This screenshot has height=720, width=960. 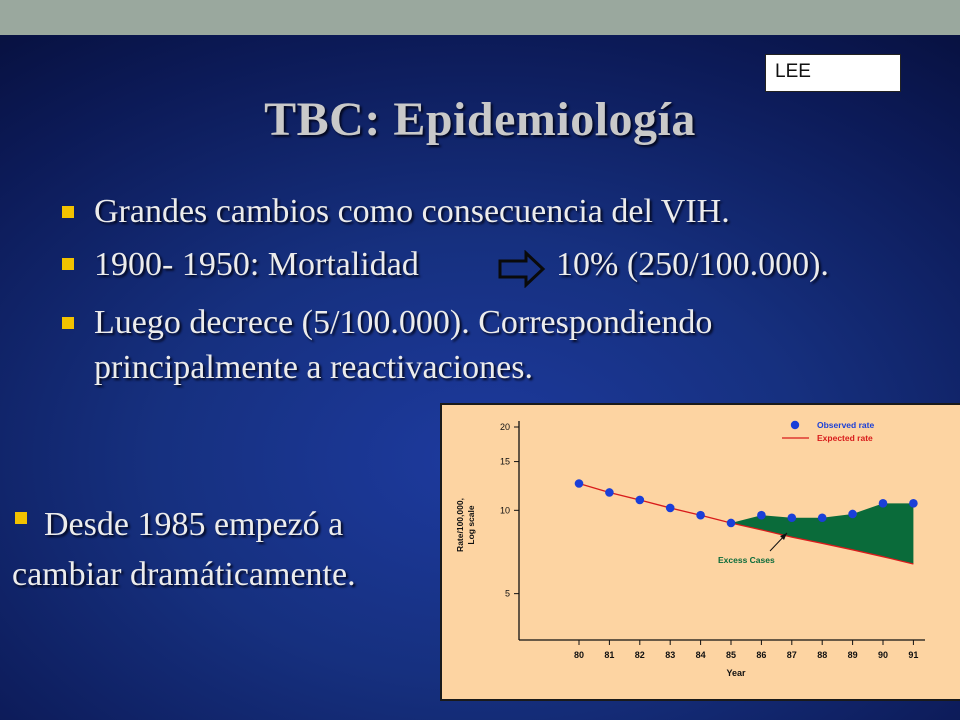 I want to click on x-tick-label: 82, so click(x=640, y=655).